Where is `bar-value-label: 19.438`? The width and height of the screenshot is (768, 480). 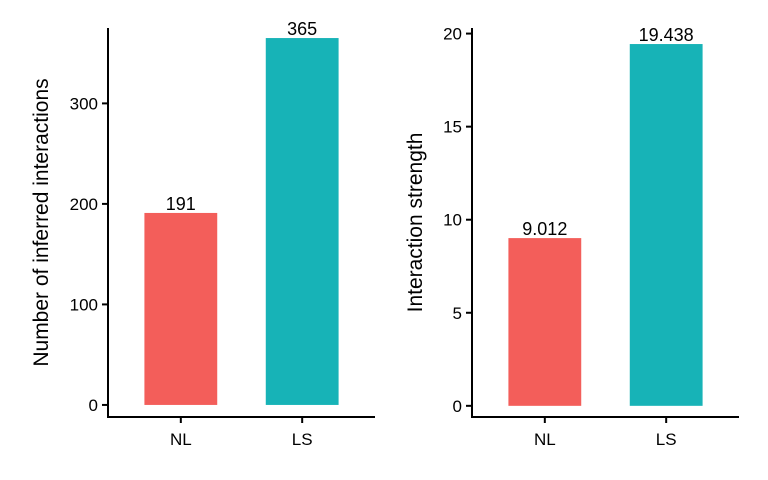
bar-value-label: 19.438 is located at coordinates (666, 35).